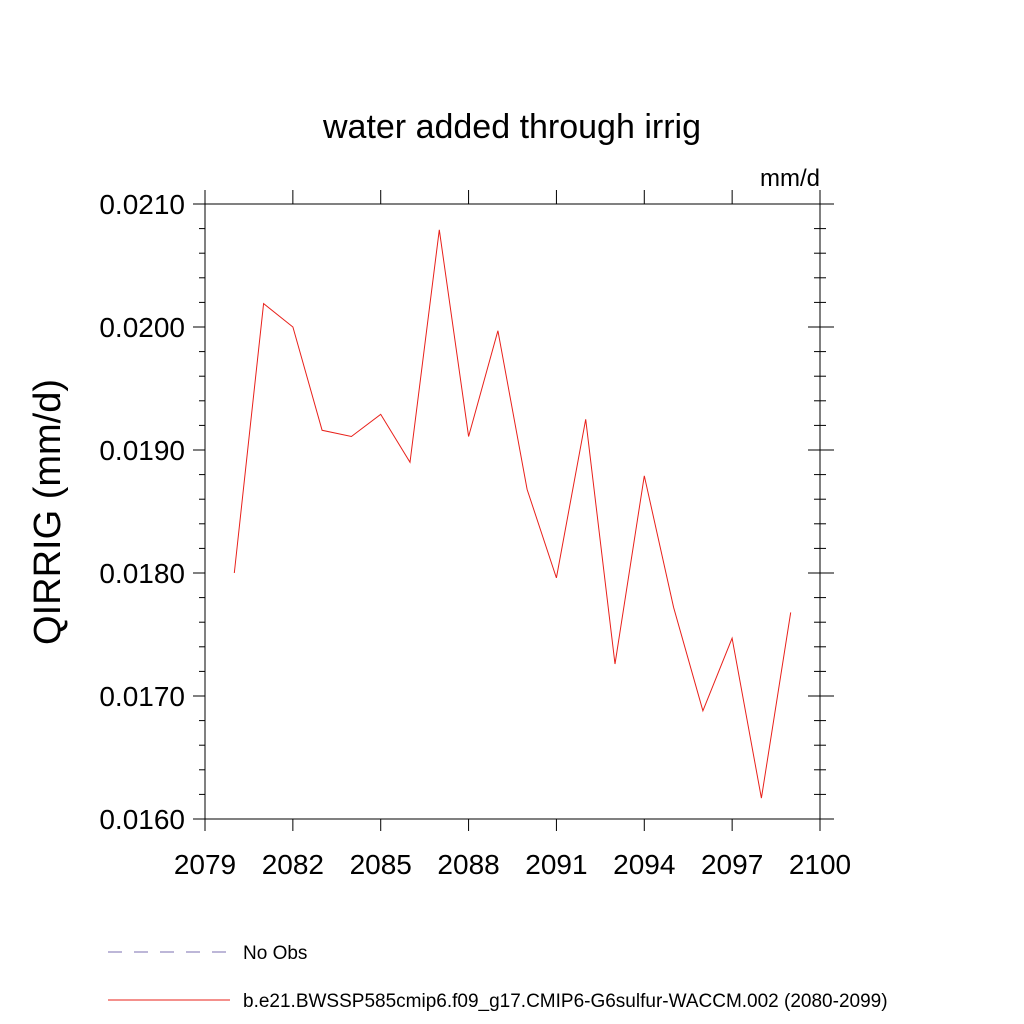  Describe the element at coordinates (275, 953) in the screenshot. I see `legend-label: No Obs` at that location.